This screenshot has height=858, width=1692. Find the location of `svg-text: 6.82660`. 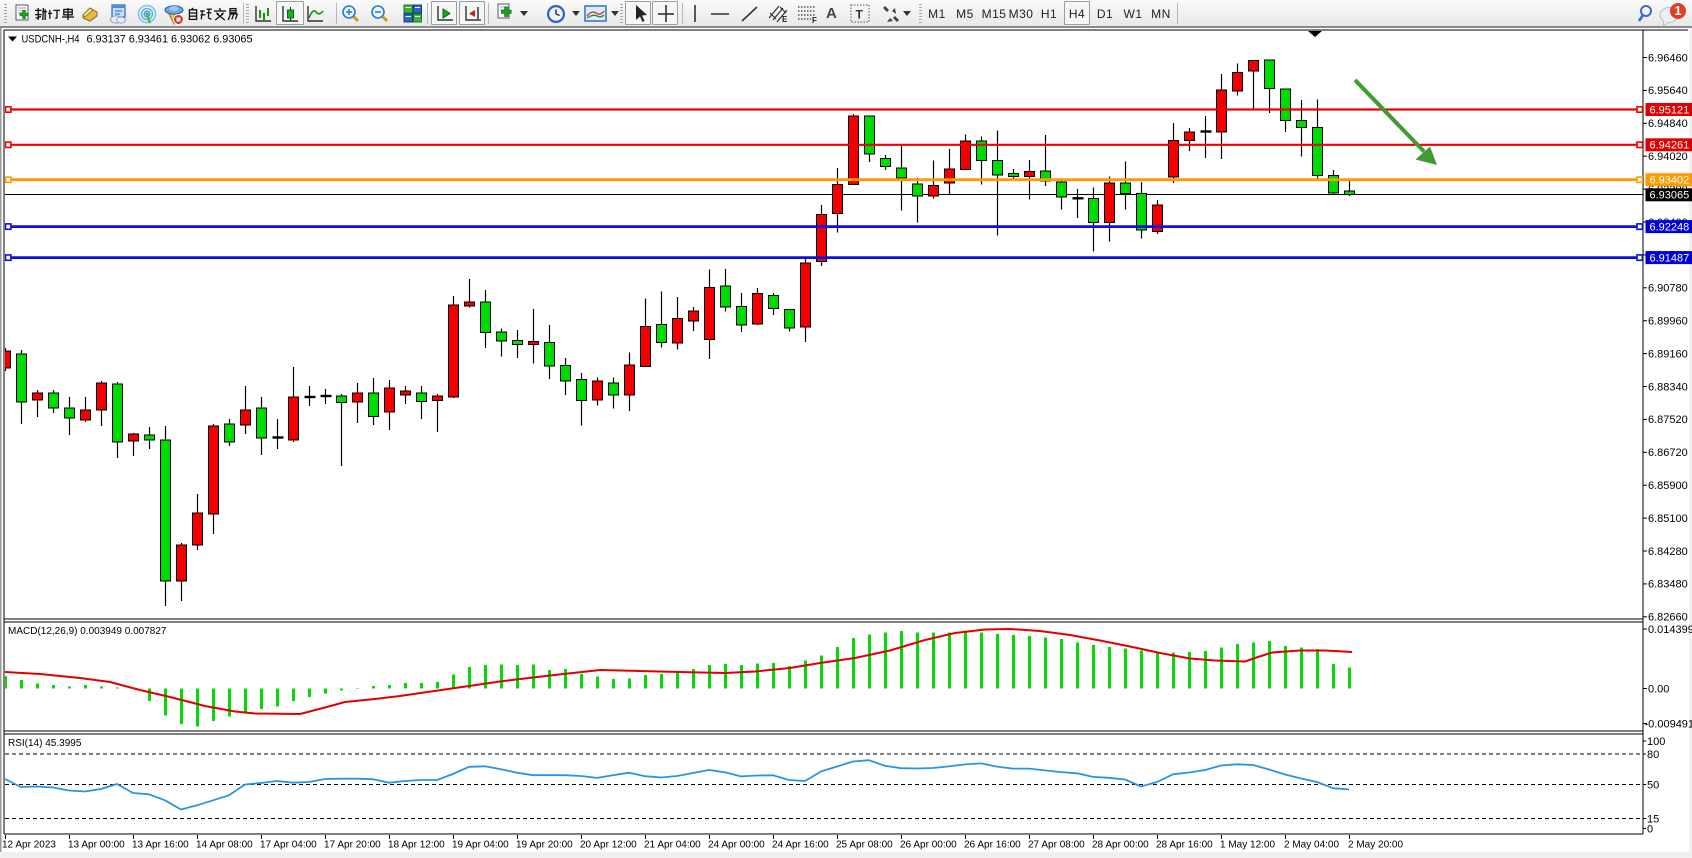

svg-text: 6.82660 is located at coordinates (1668, 618).